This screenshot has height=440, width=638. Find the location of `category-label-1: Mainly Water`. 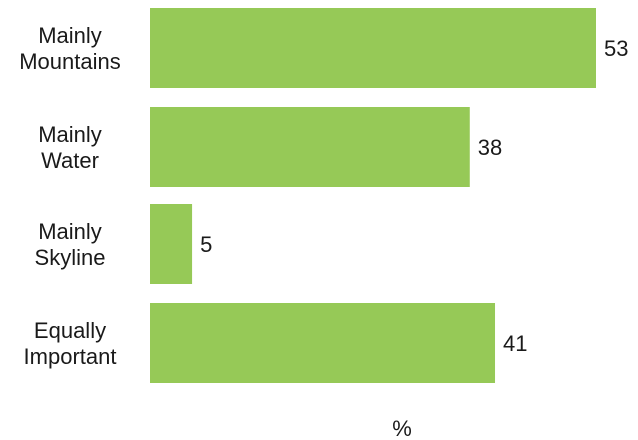

category-label-1: Mainly Water is located at coordinates (70, 147).